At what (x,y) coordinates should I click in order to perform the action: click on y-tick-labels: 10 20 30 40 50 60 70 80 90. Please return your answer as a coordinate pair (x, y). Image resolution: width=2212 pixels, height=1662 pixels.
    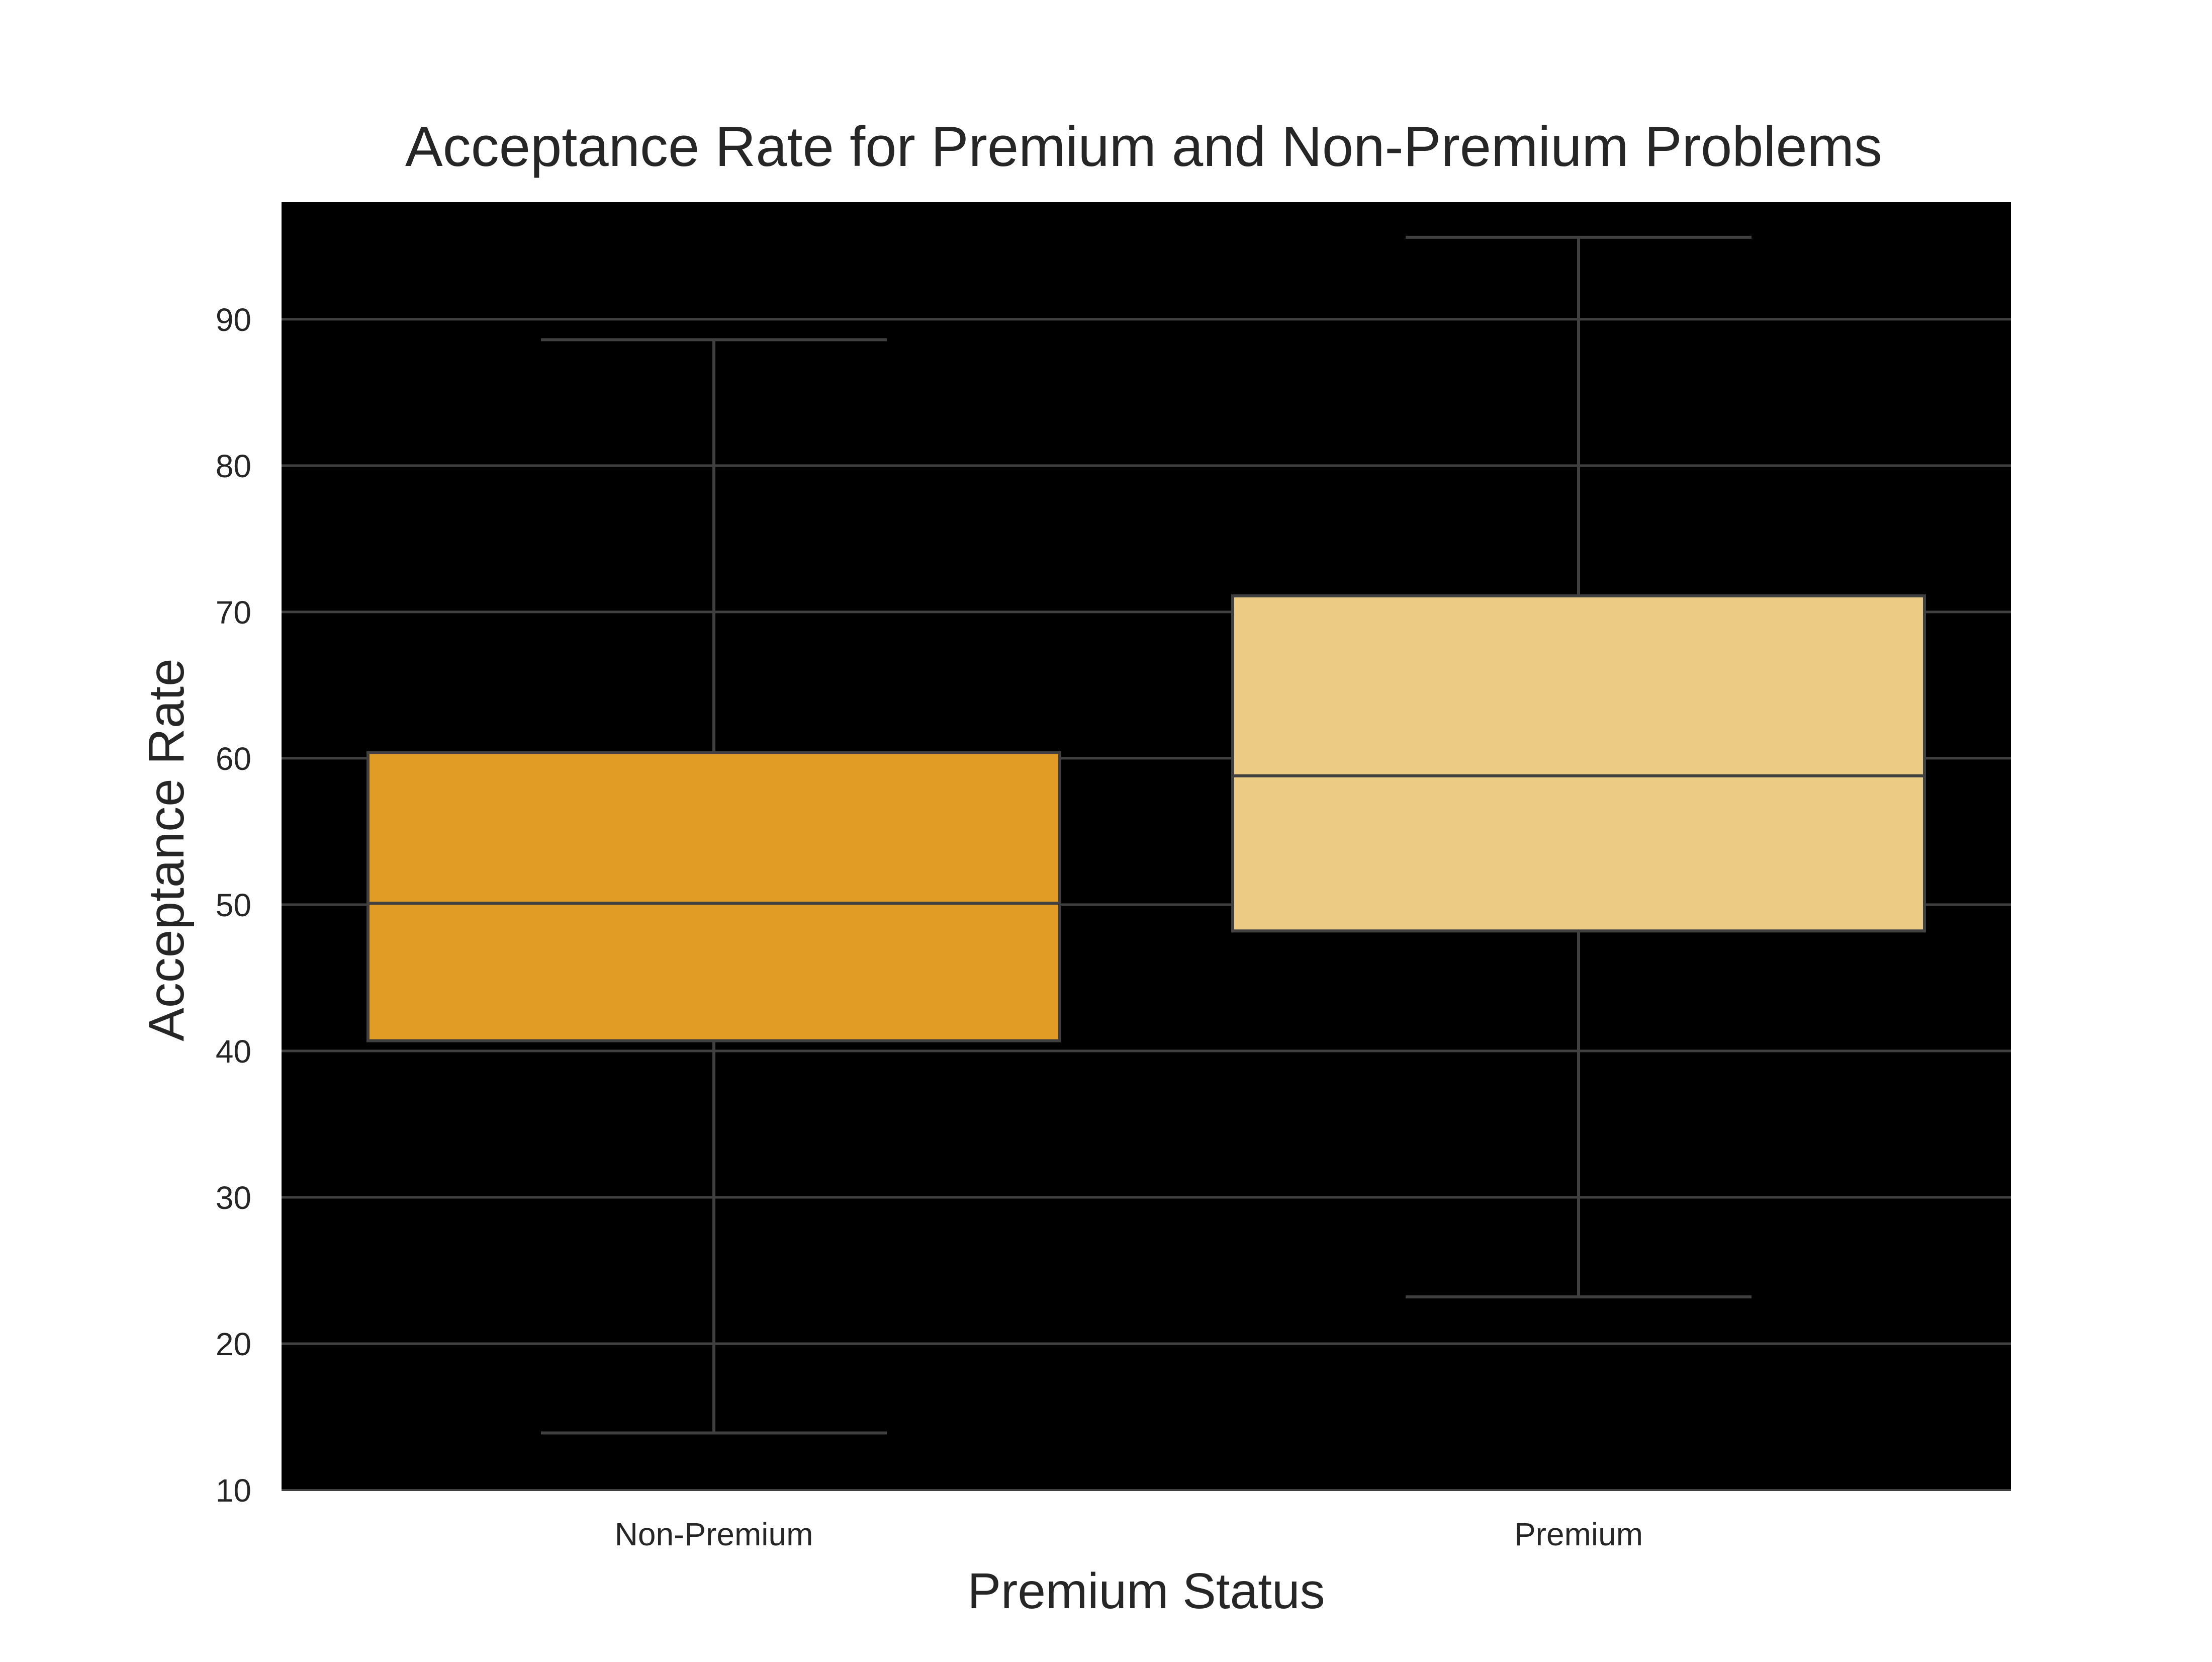
    Looking at the image, I should click on (233, 905).